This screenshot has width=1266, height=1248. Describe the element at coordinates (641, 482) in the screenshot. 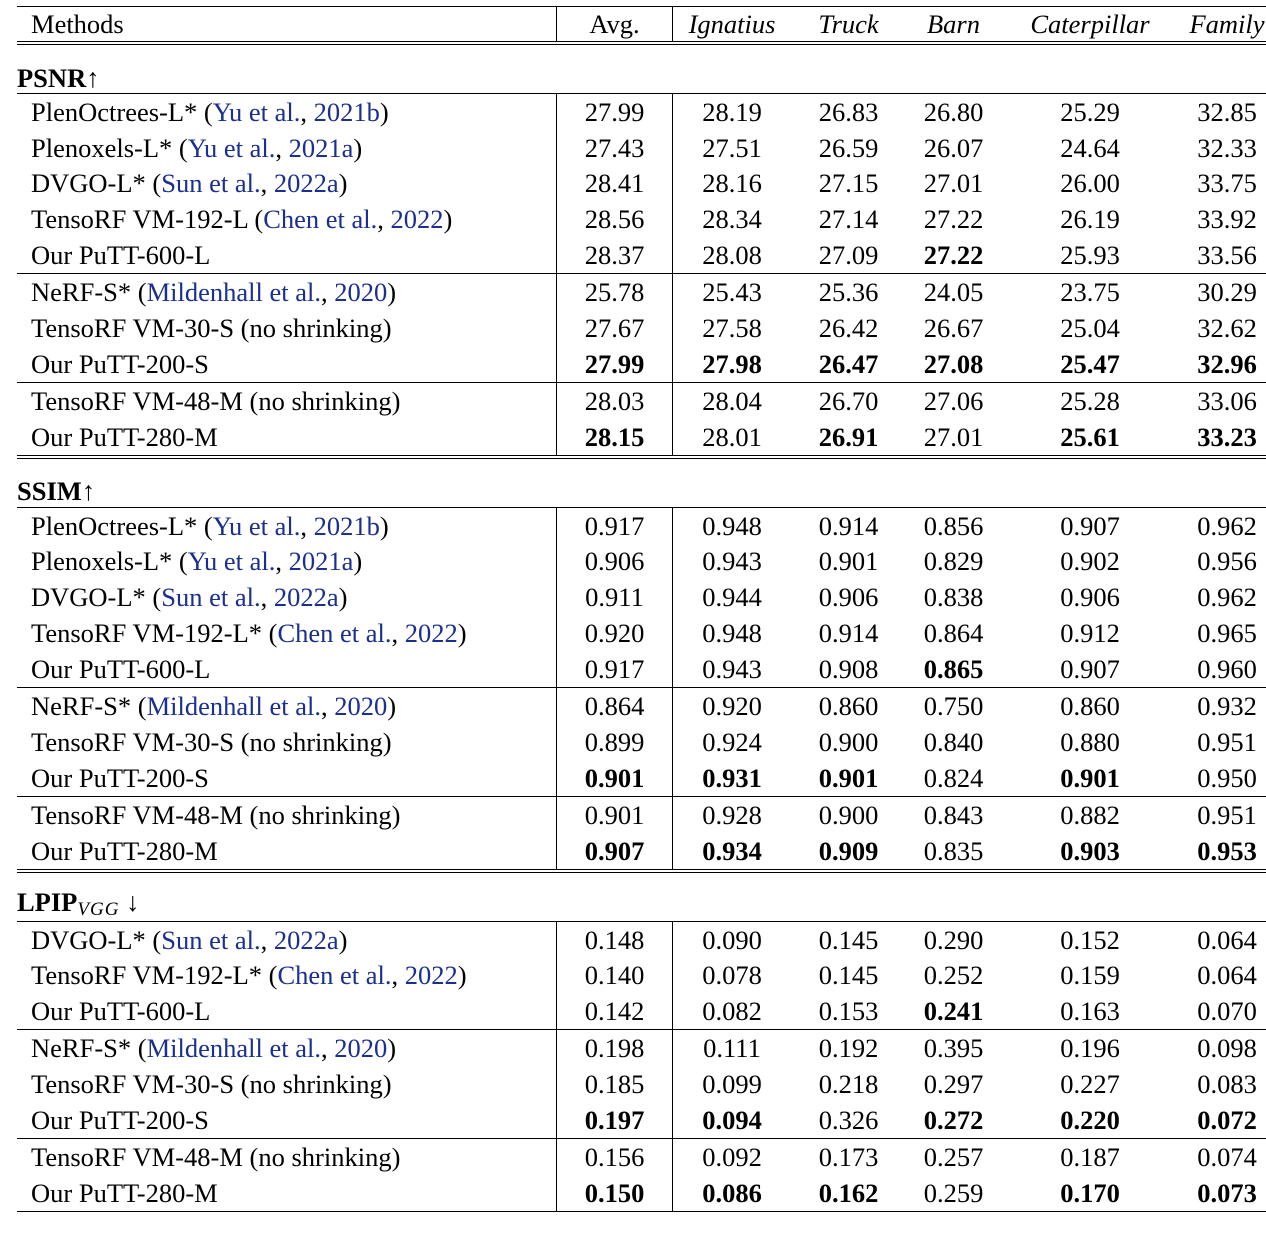

I see `section-label: SSIM↑` at that location.